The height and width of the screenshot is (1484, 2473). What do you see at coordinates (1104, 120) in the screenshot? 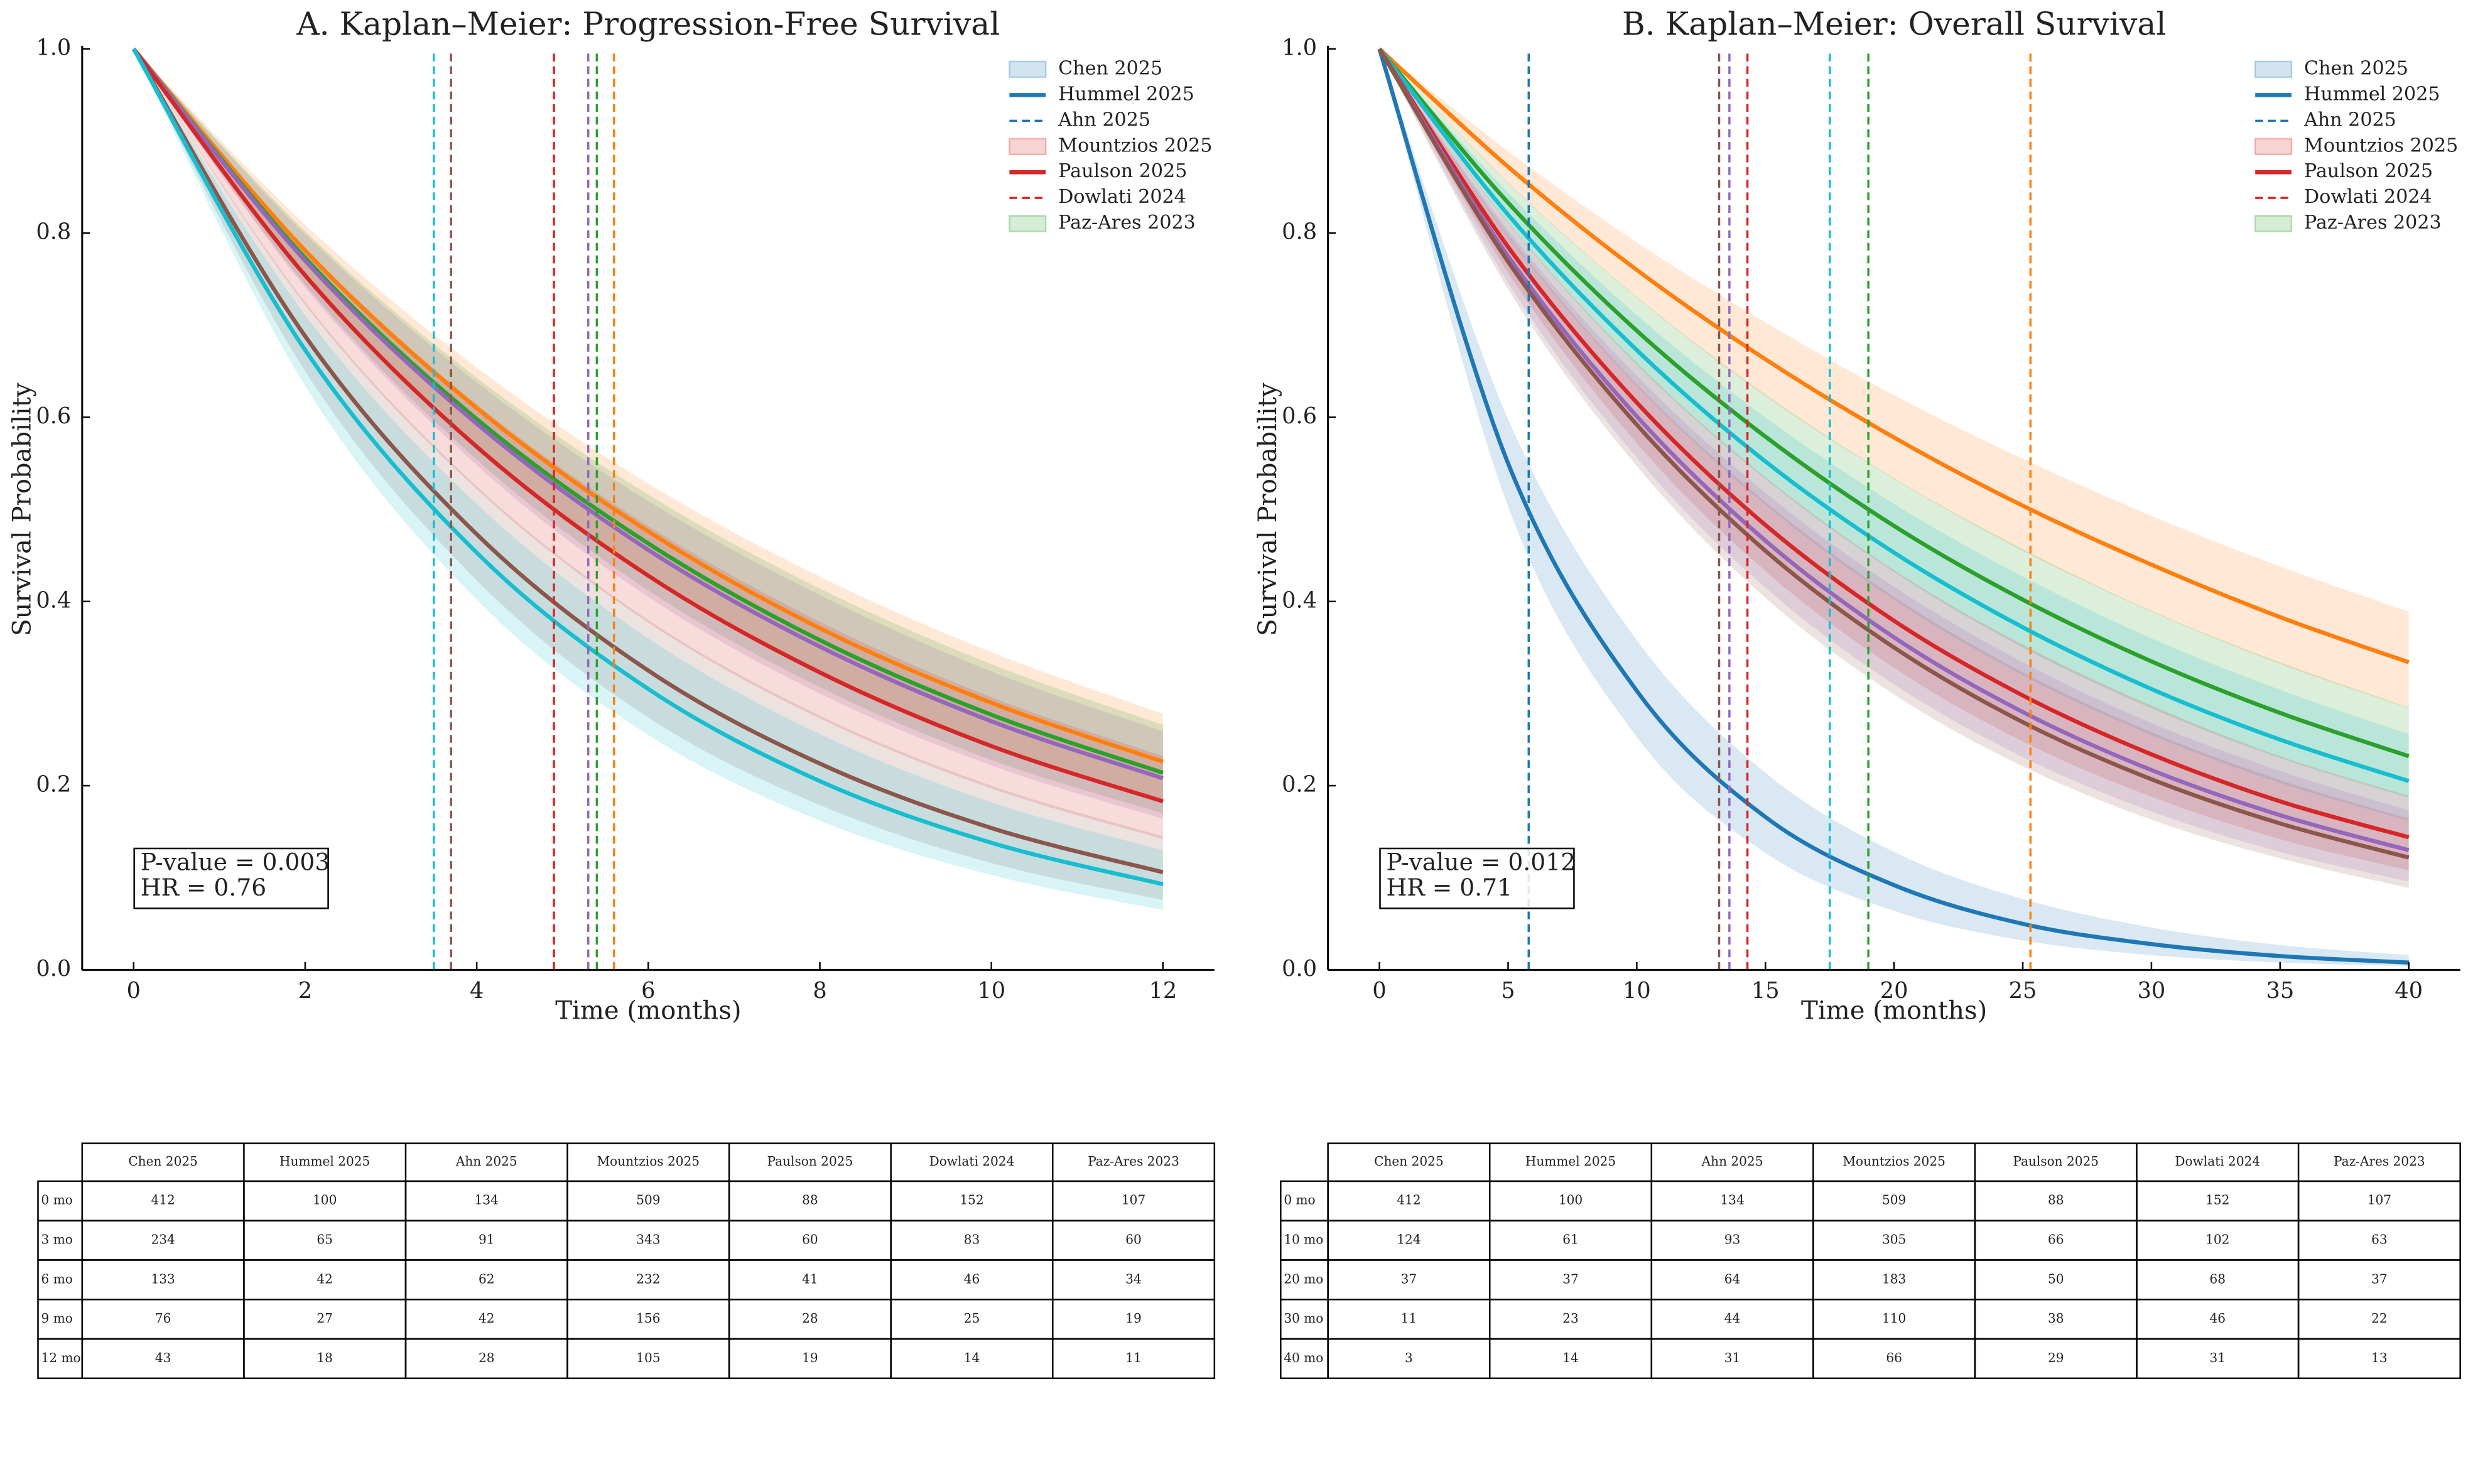
I see `legend-label: Ahn 2025` at bounding box center [1104, 120].